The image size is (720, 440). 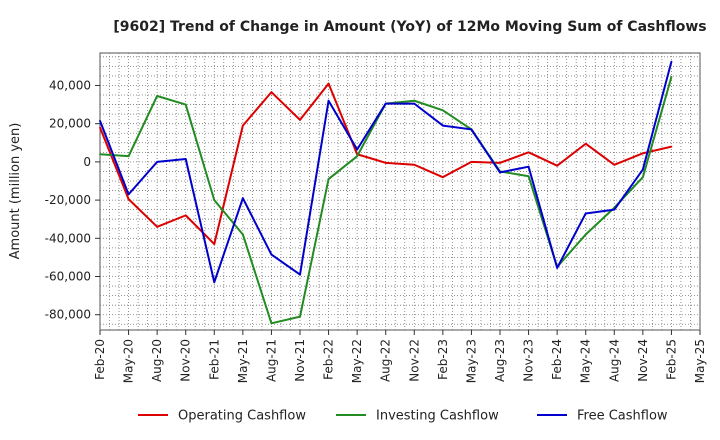 What do you see at coordinates (68, 315) in the screenshot?
I see `y-tick-label: -80,000` at bounding box center [68, 315].